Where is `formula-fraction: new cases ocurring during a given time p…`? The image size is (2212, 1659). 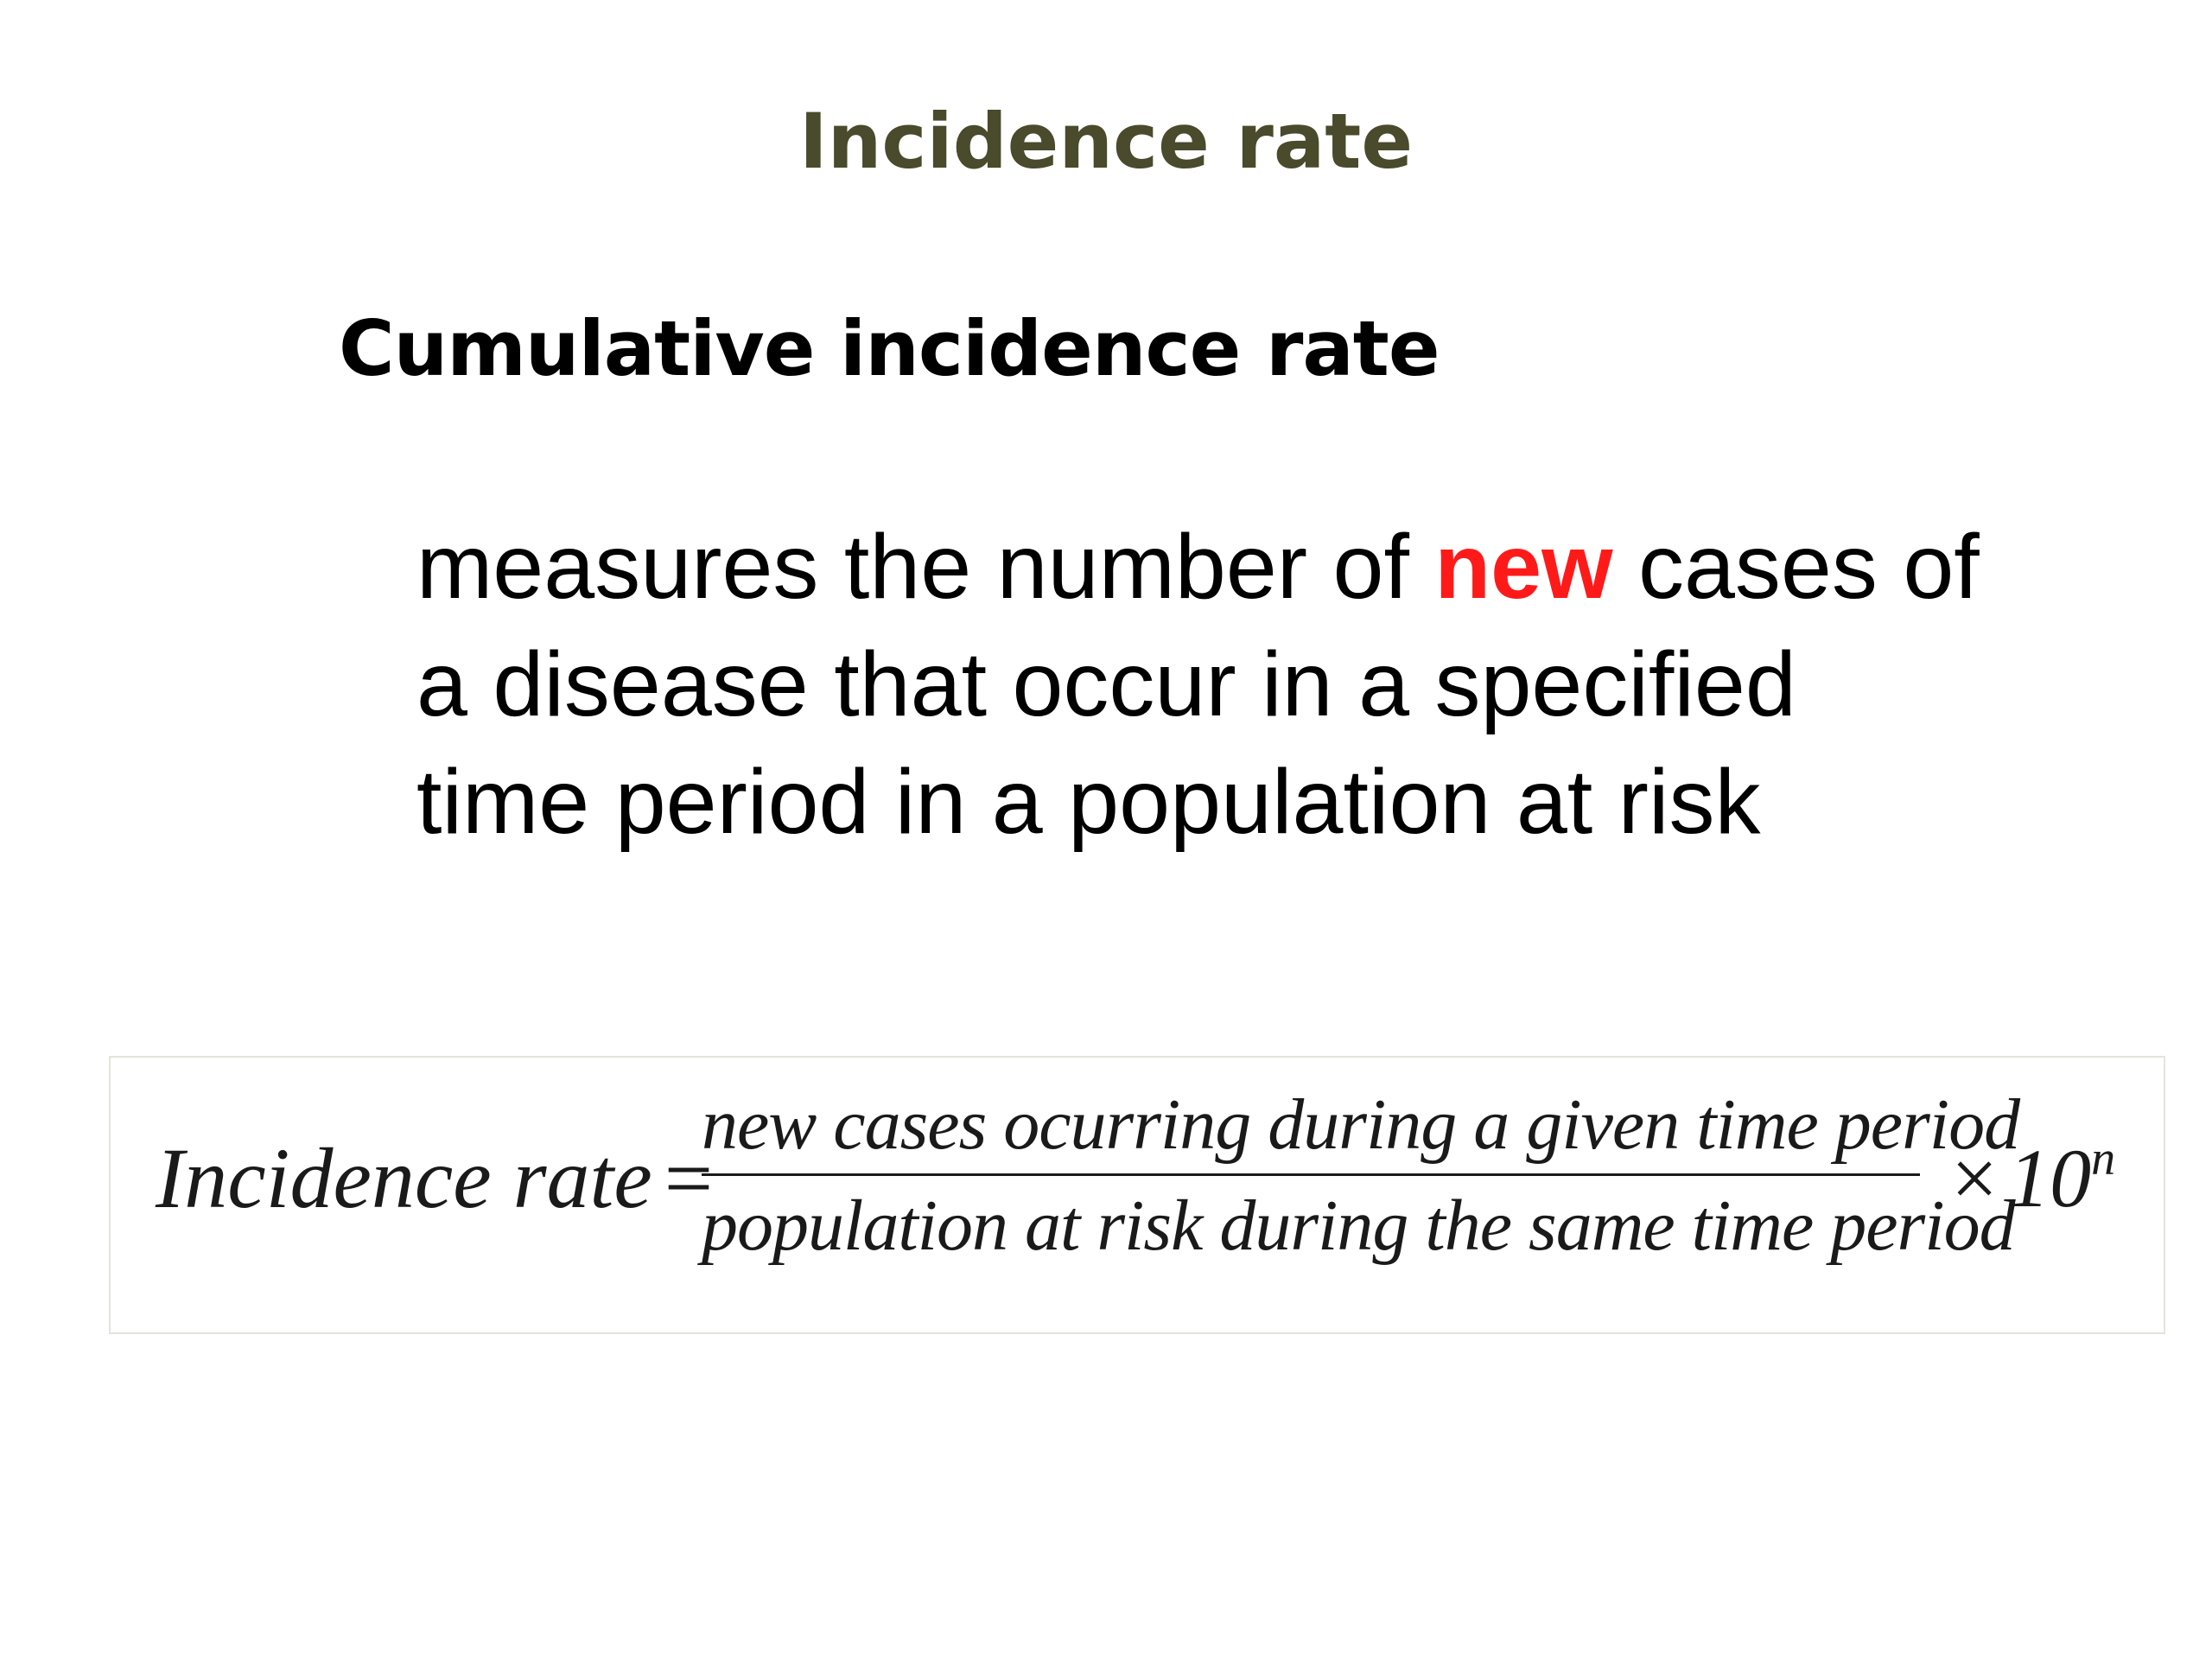 formula-fraction: new cases ocurring during a given time p… is located at coordinates (1361, 1175).